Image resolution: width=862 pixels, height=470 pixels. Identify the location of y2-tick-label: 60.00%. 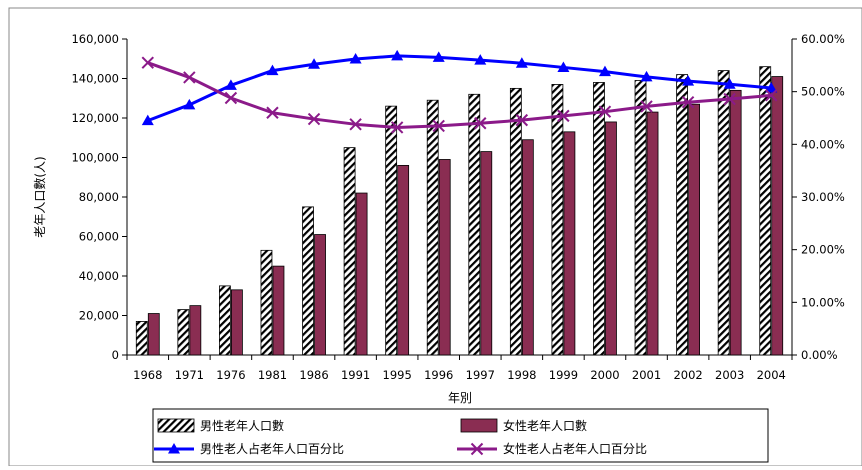
(823, 39).